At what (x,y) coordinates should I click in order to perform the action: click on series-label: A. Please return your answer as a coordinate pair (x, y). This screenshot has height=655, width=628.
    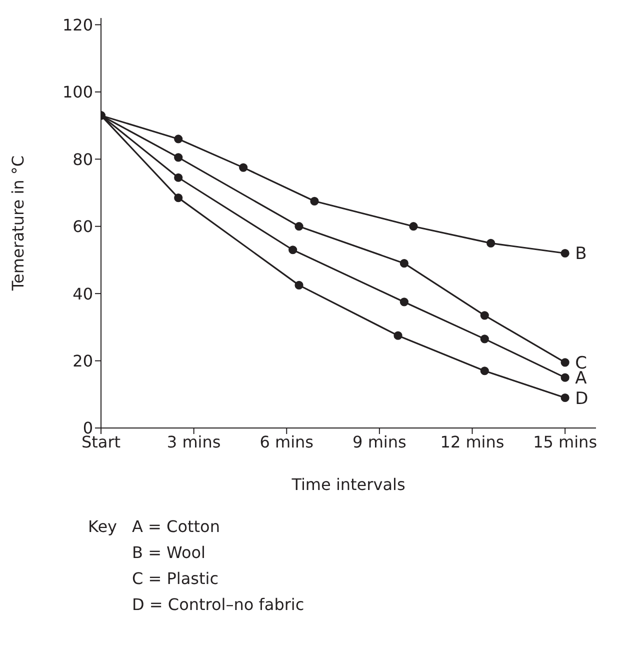
    Looking at the image, I should click on (581, 378).